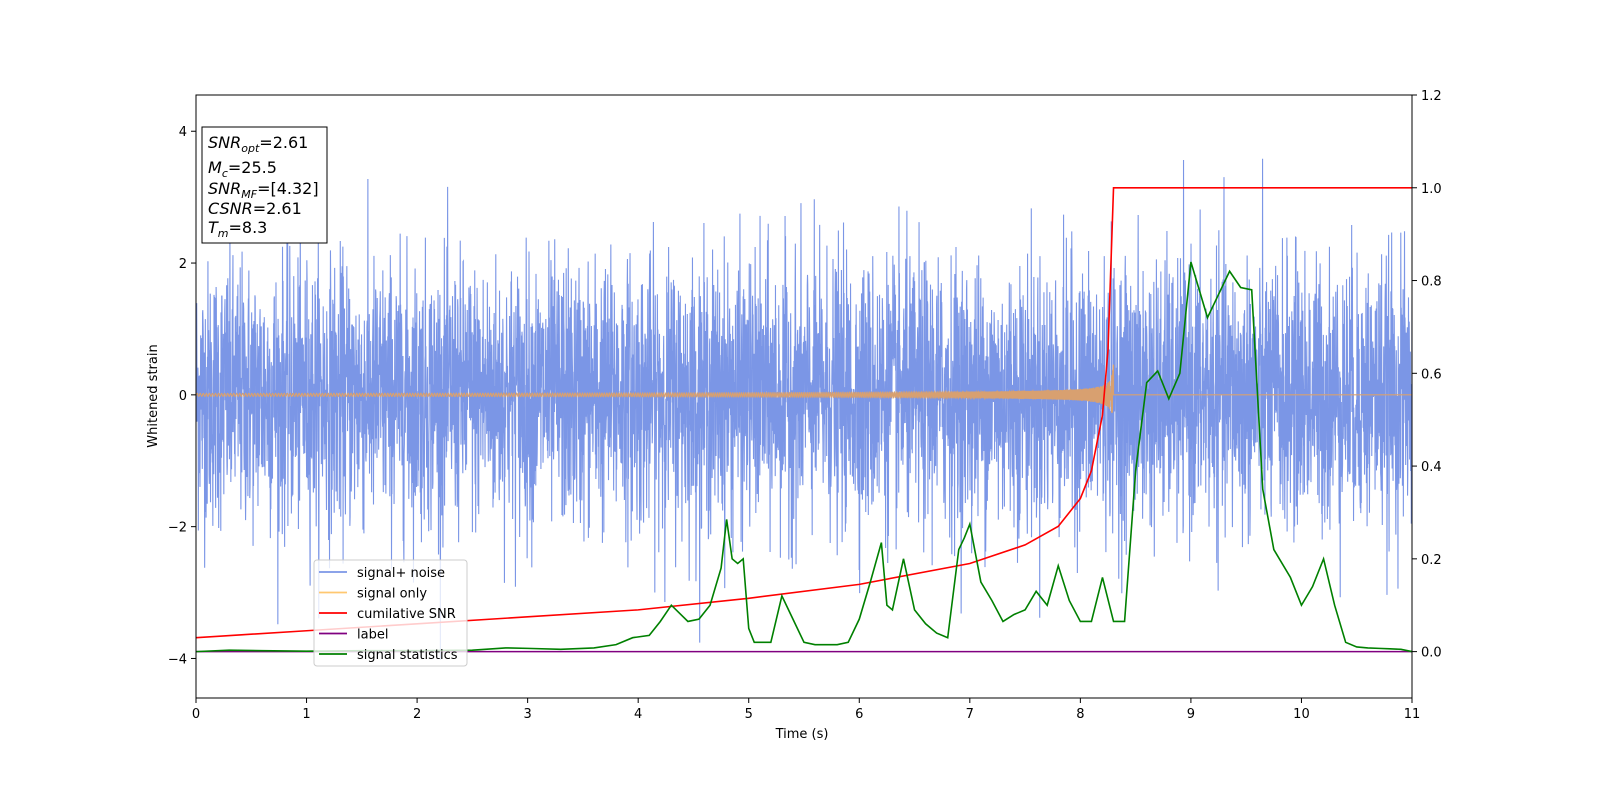  What do you see at coordinates (1431, 653) in the screenshot?
I see `y2-tick-label: 0.0` at bounding box center [1431, 653].